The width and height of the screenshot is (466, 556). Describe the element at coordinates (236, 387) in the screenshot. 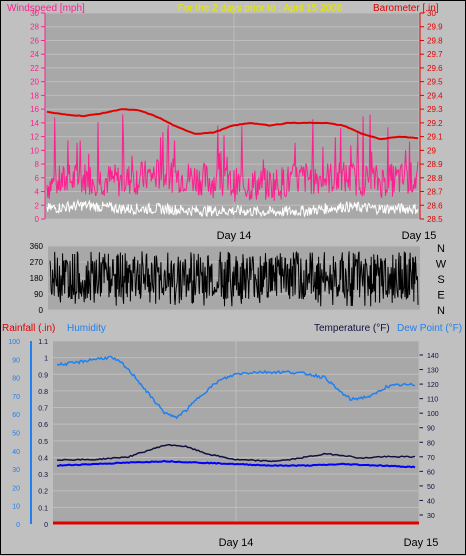

I see `series-humidity-line` at that location.